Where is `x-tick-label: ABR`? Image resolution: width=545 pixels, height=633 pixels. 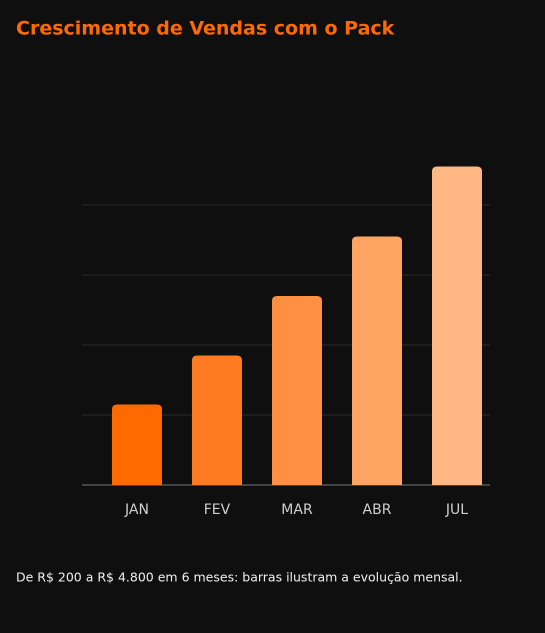 x-tick-label: ABR is located at coordinates (377, 510).